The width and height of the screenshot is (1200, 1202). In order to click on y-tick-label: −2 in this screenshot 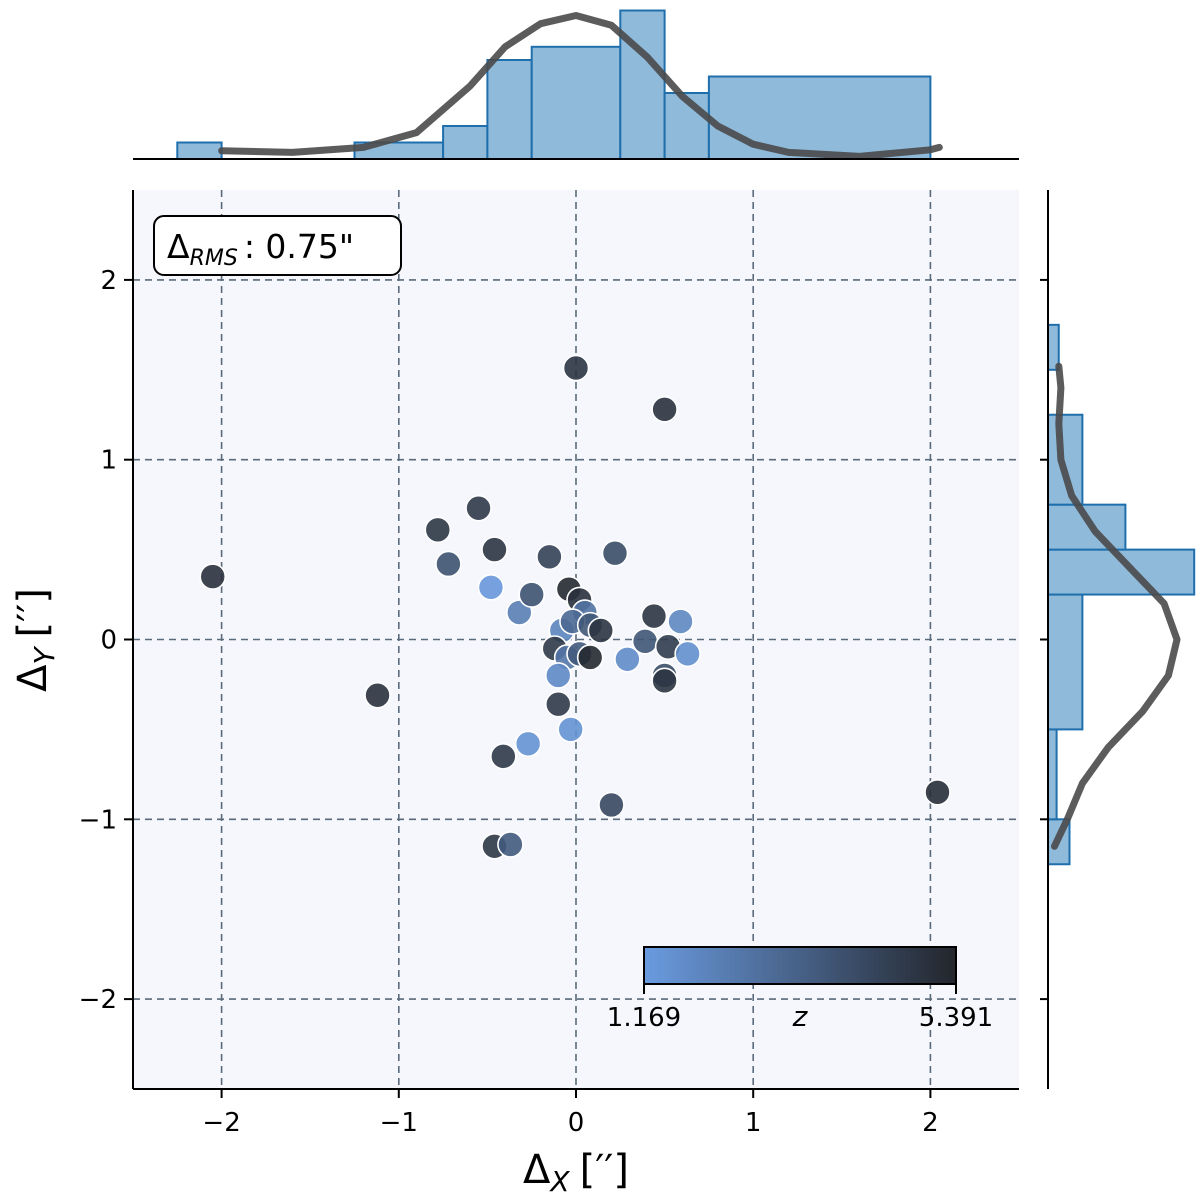, I will do `click(98, 1000)`.